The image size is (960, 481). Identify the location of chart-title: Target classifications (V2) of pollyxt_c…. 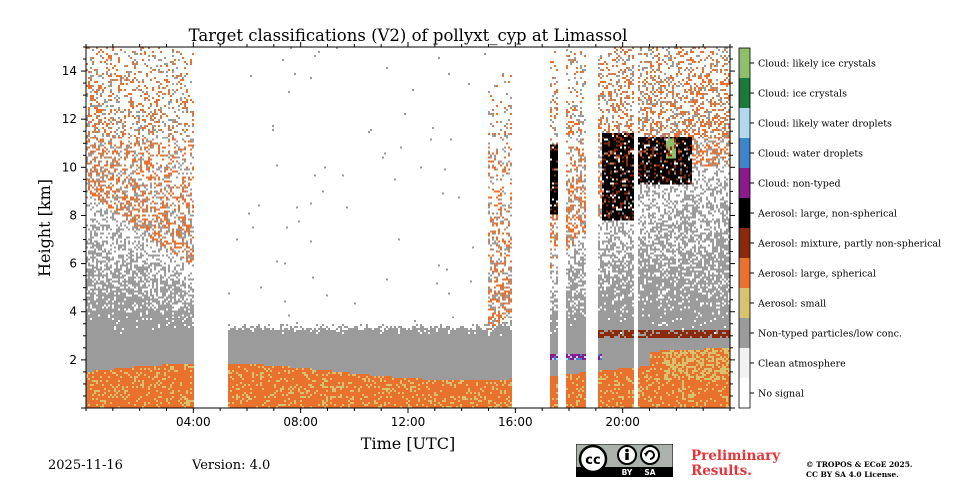
(408, 35).